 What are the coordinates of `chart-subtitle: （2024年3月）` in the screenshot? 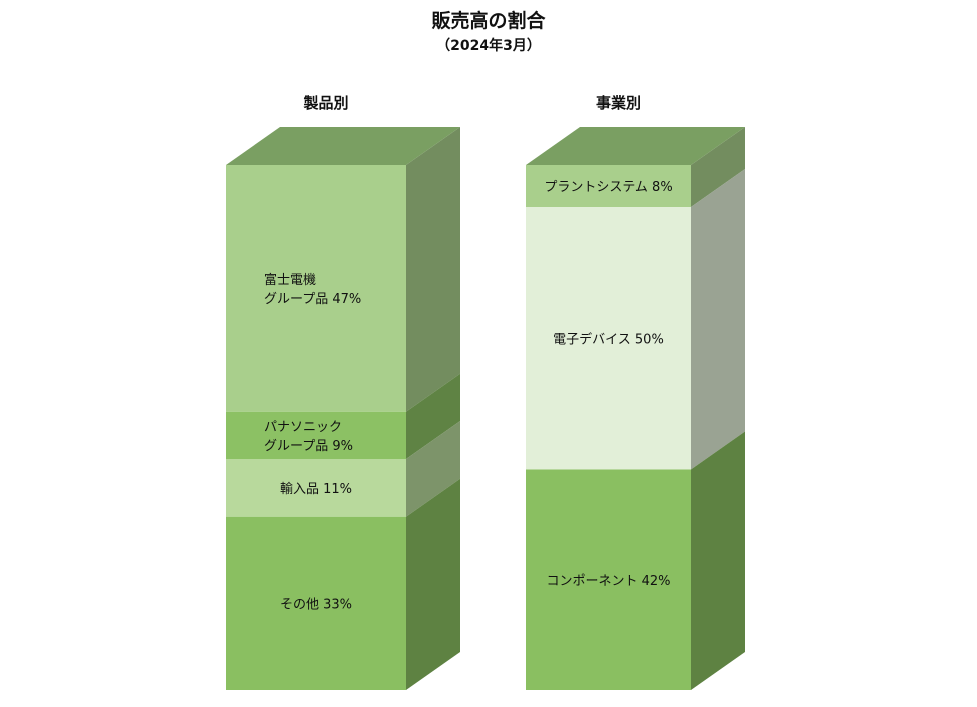 It's located at (488, 46).